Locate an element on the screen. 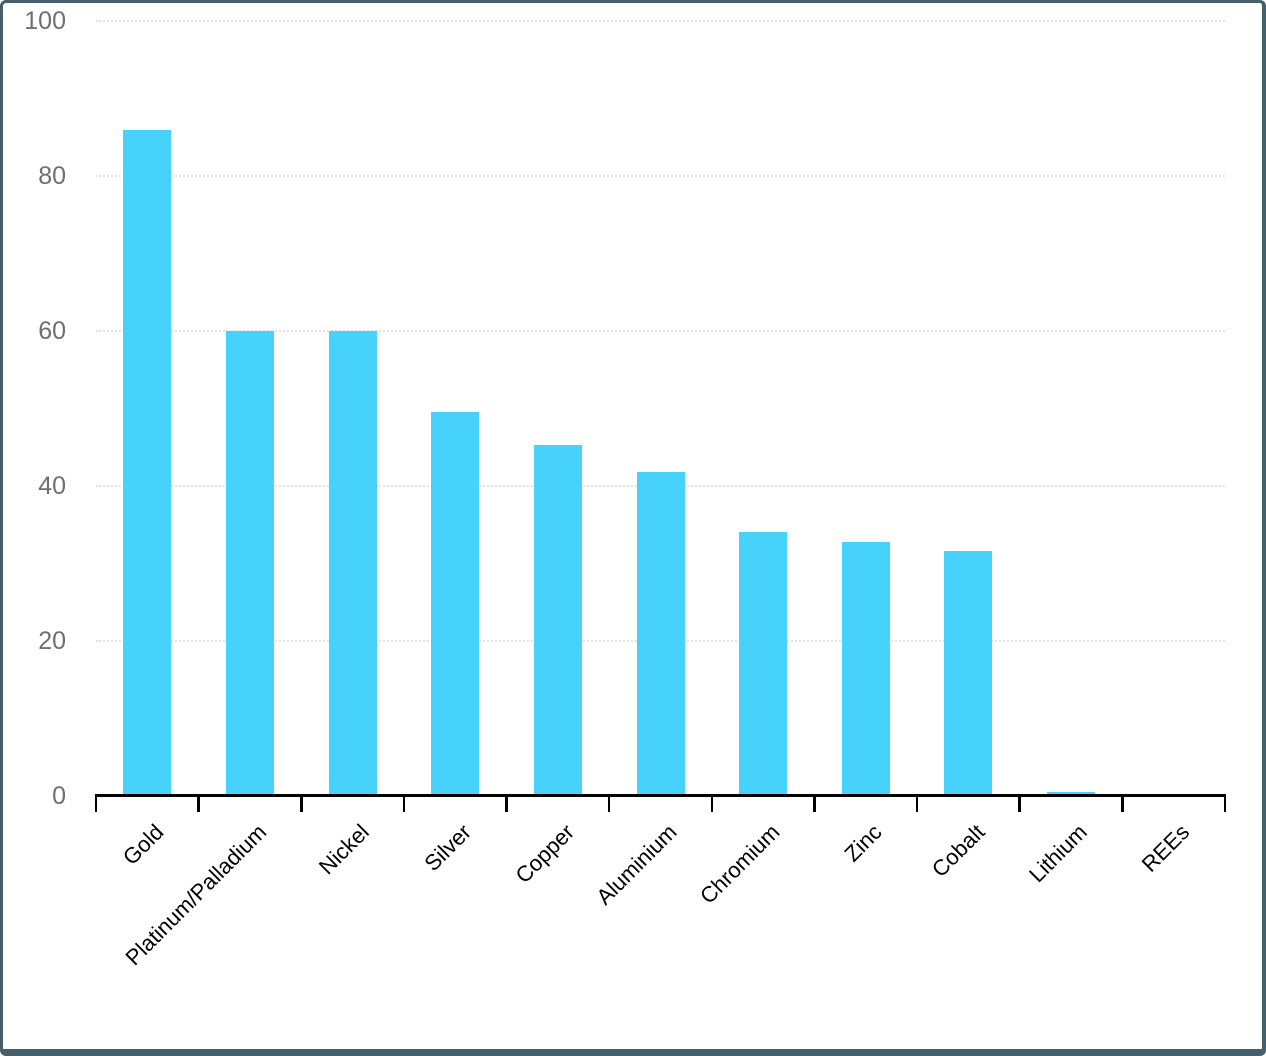 This screenshot has height=1056, width=1266. x-axis-label-silver: Silver is located at coordinates (448, 847).